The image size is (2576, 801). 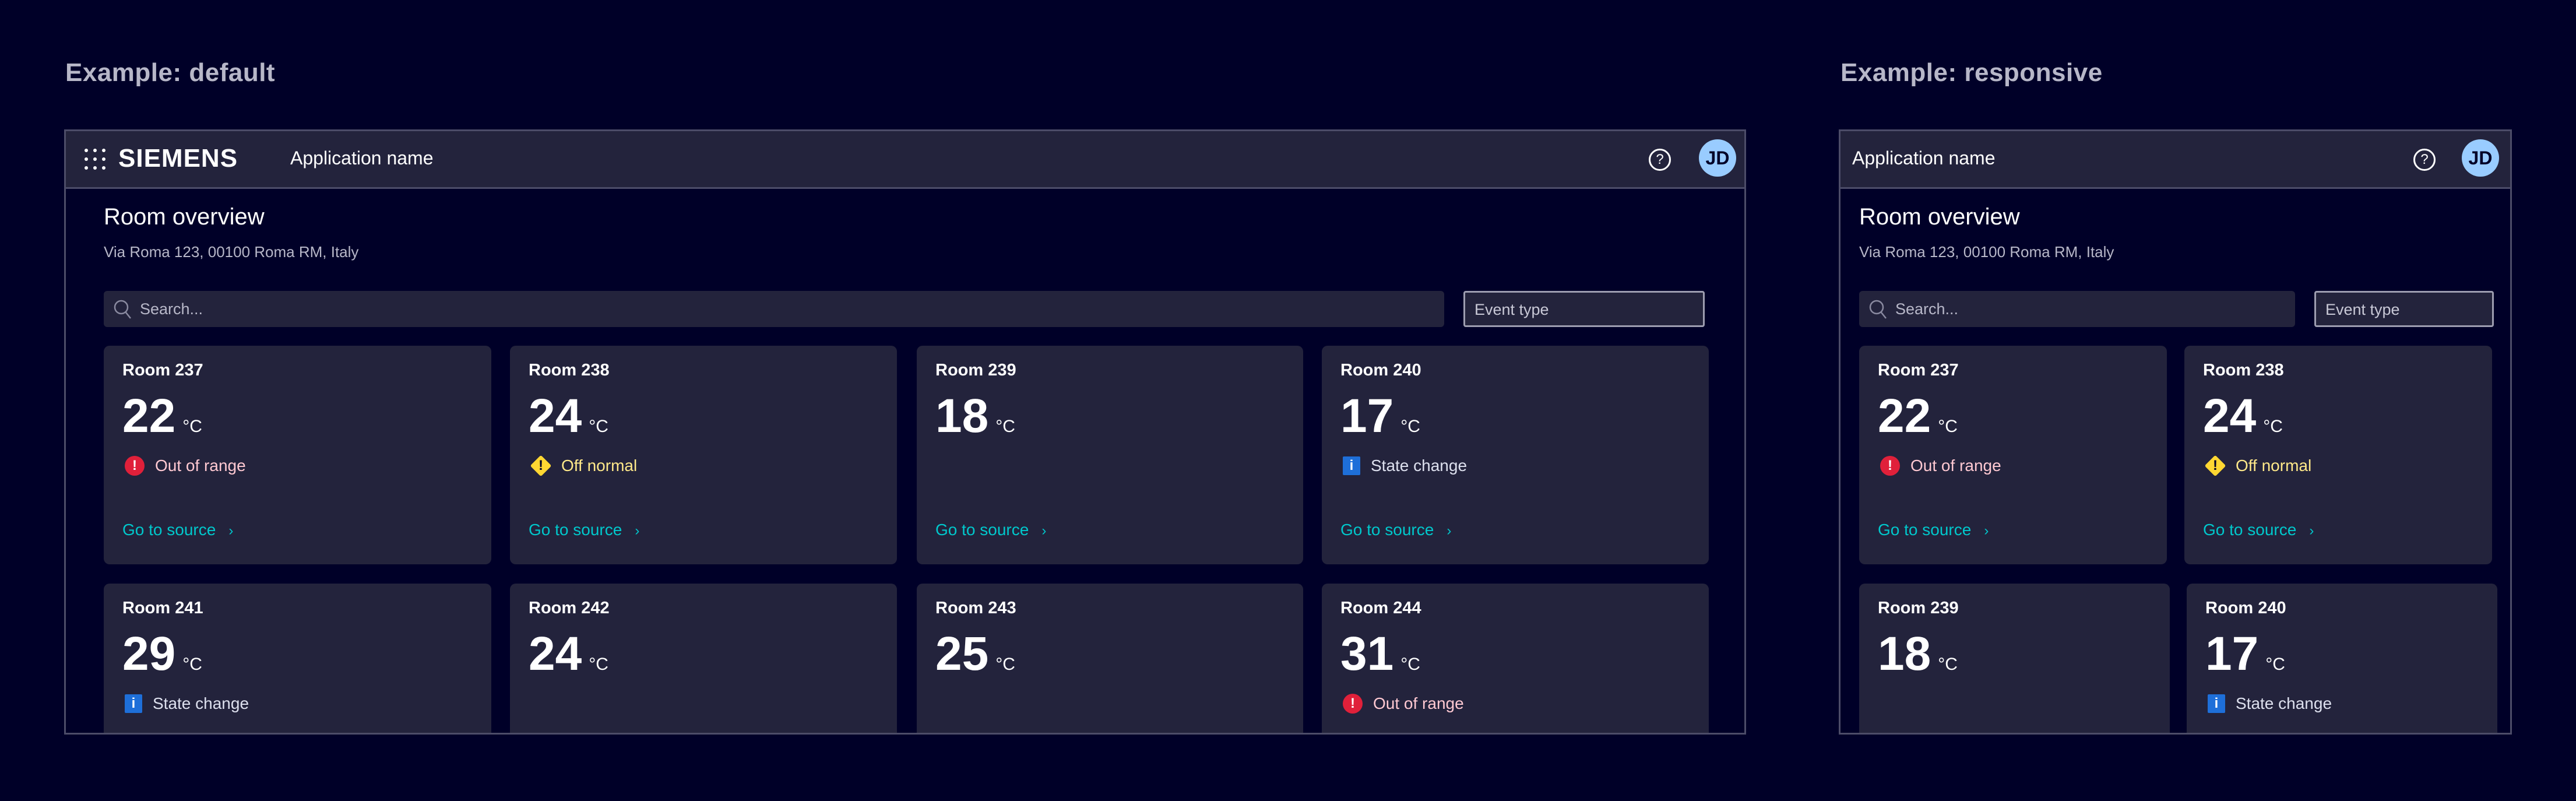 What do you see at coordinates (905, 160) in the screenshot?
I see `app-header: SIEMENS Application name? JD` at bounding box center [905, 160].